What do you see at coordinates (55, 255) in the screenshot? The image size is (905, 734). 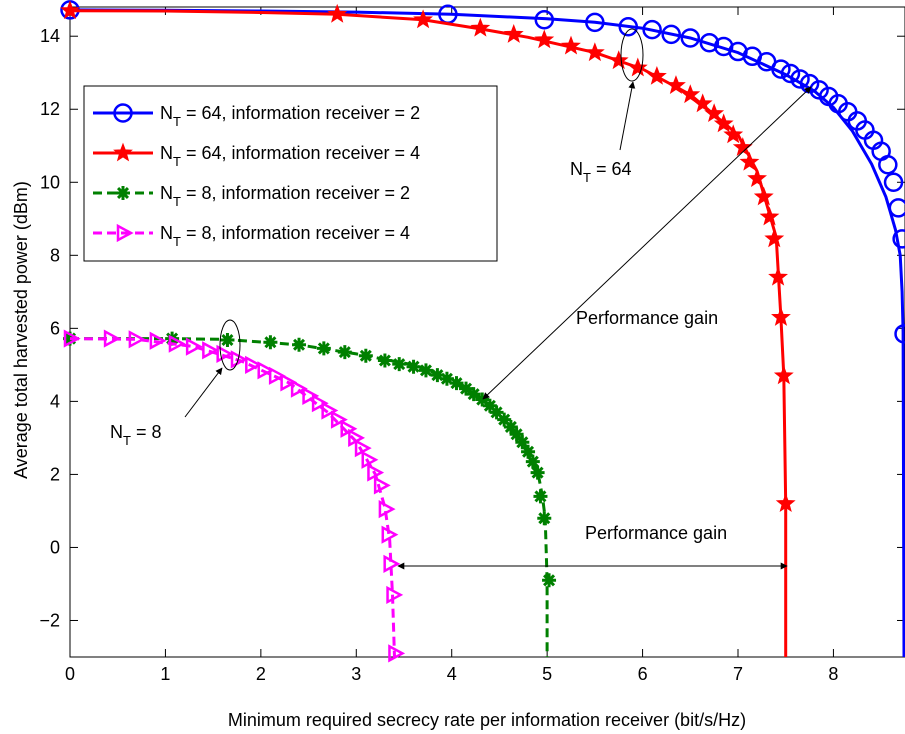 I see `y-tick-label: 8` at bounding box center [55, 255].